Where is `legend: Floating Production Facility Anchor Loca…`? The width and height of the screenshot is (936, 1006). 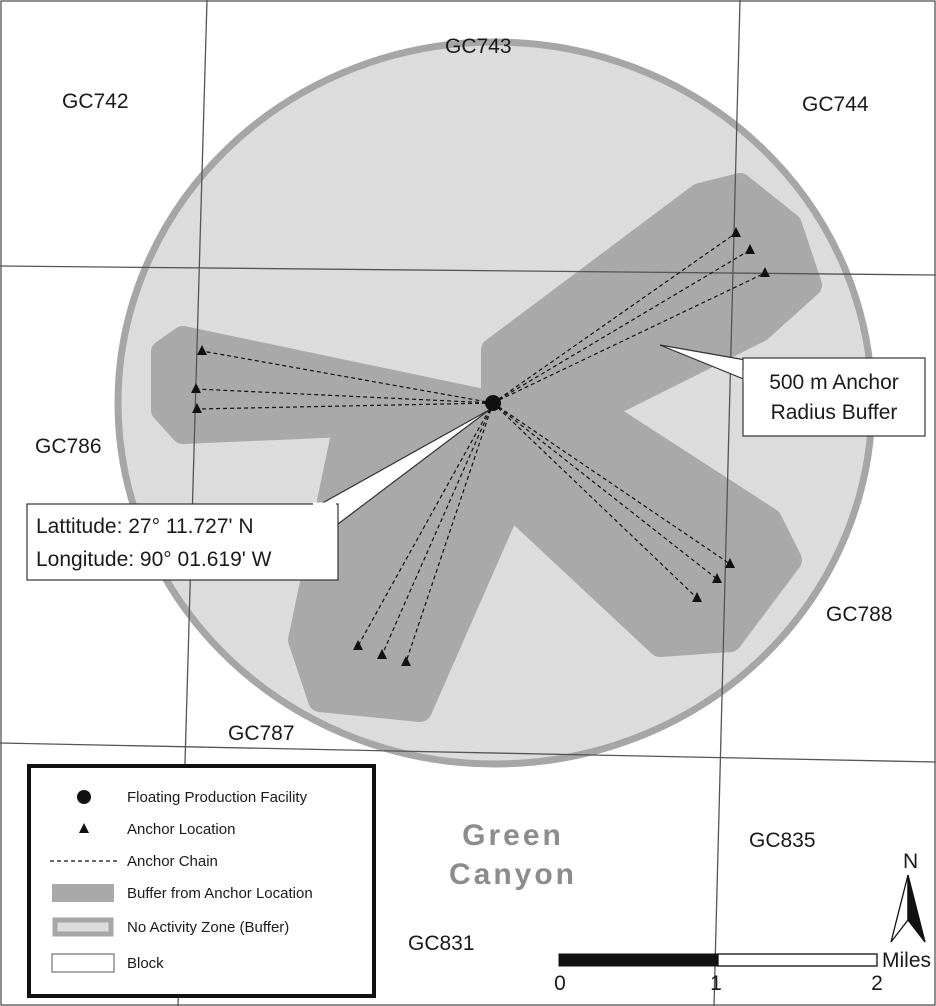 legend: Floating Production Facility Anchor Loca… is located at coordinates (201, 881).